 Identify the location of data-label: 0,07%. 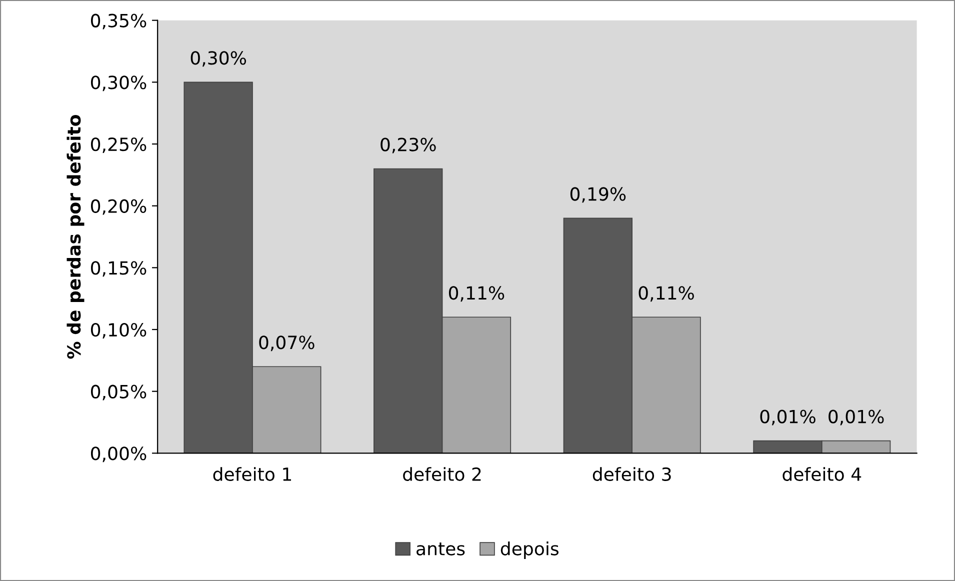
(286, 344).